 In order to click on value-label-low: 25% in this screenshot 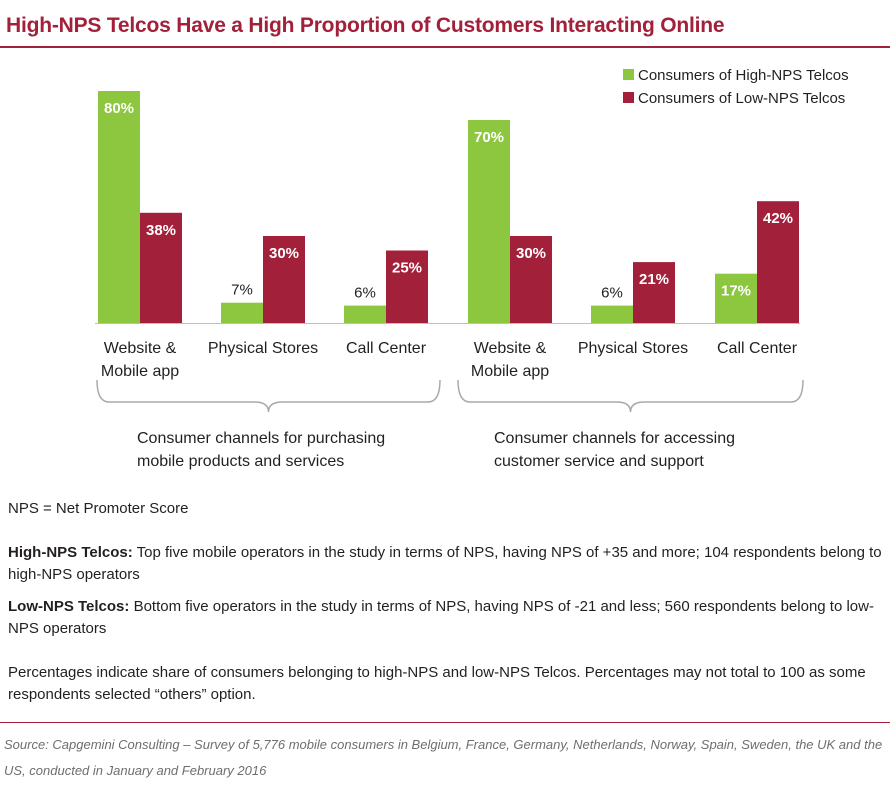, I will do `click(407, 268)`.